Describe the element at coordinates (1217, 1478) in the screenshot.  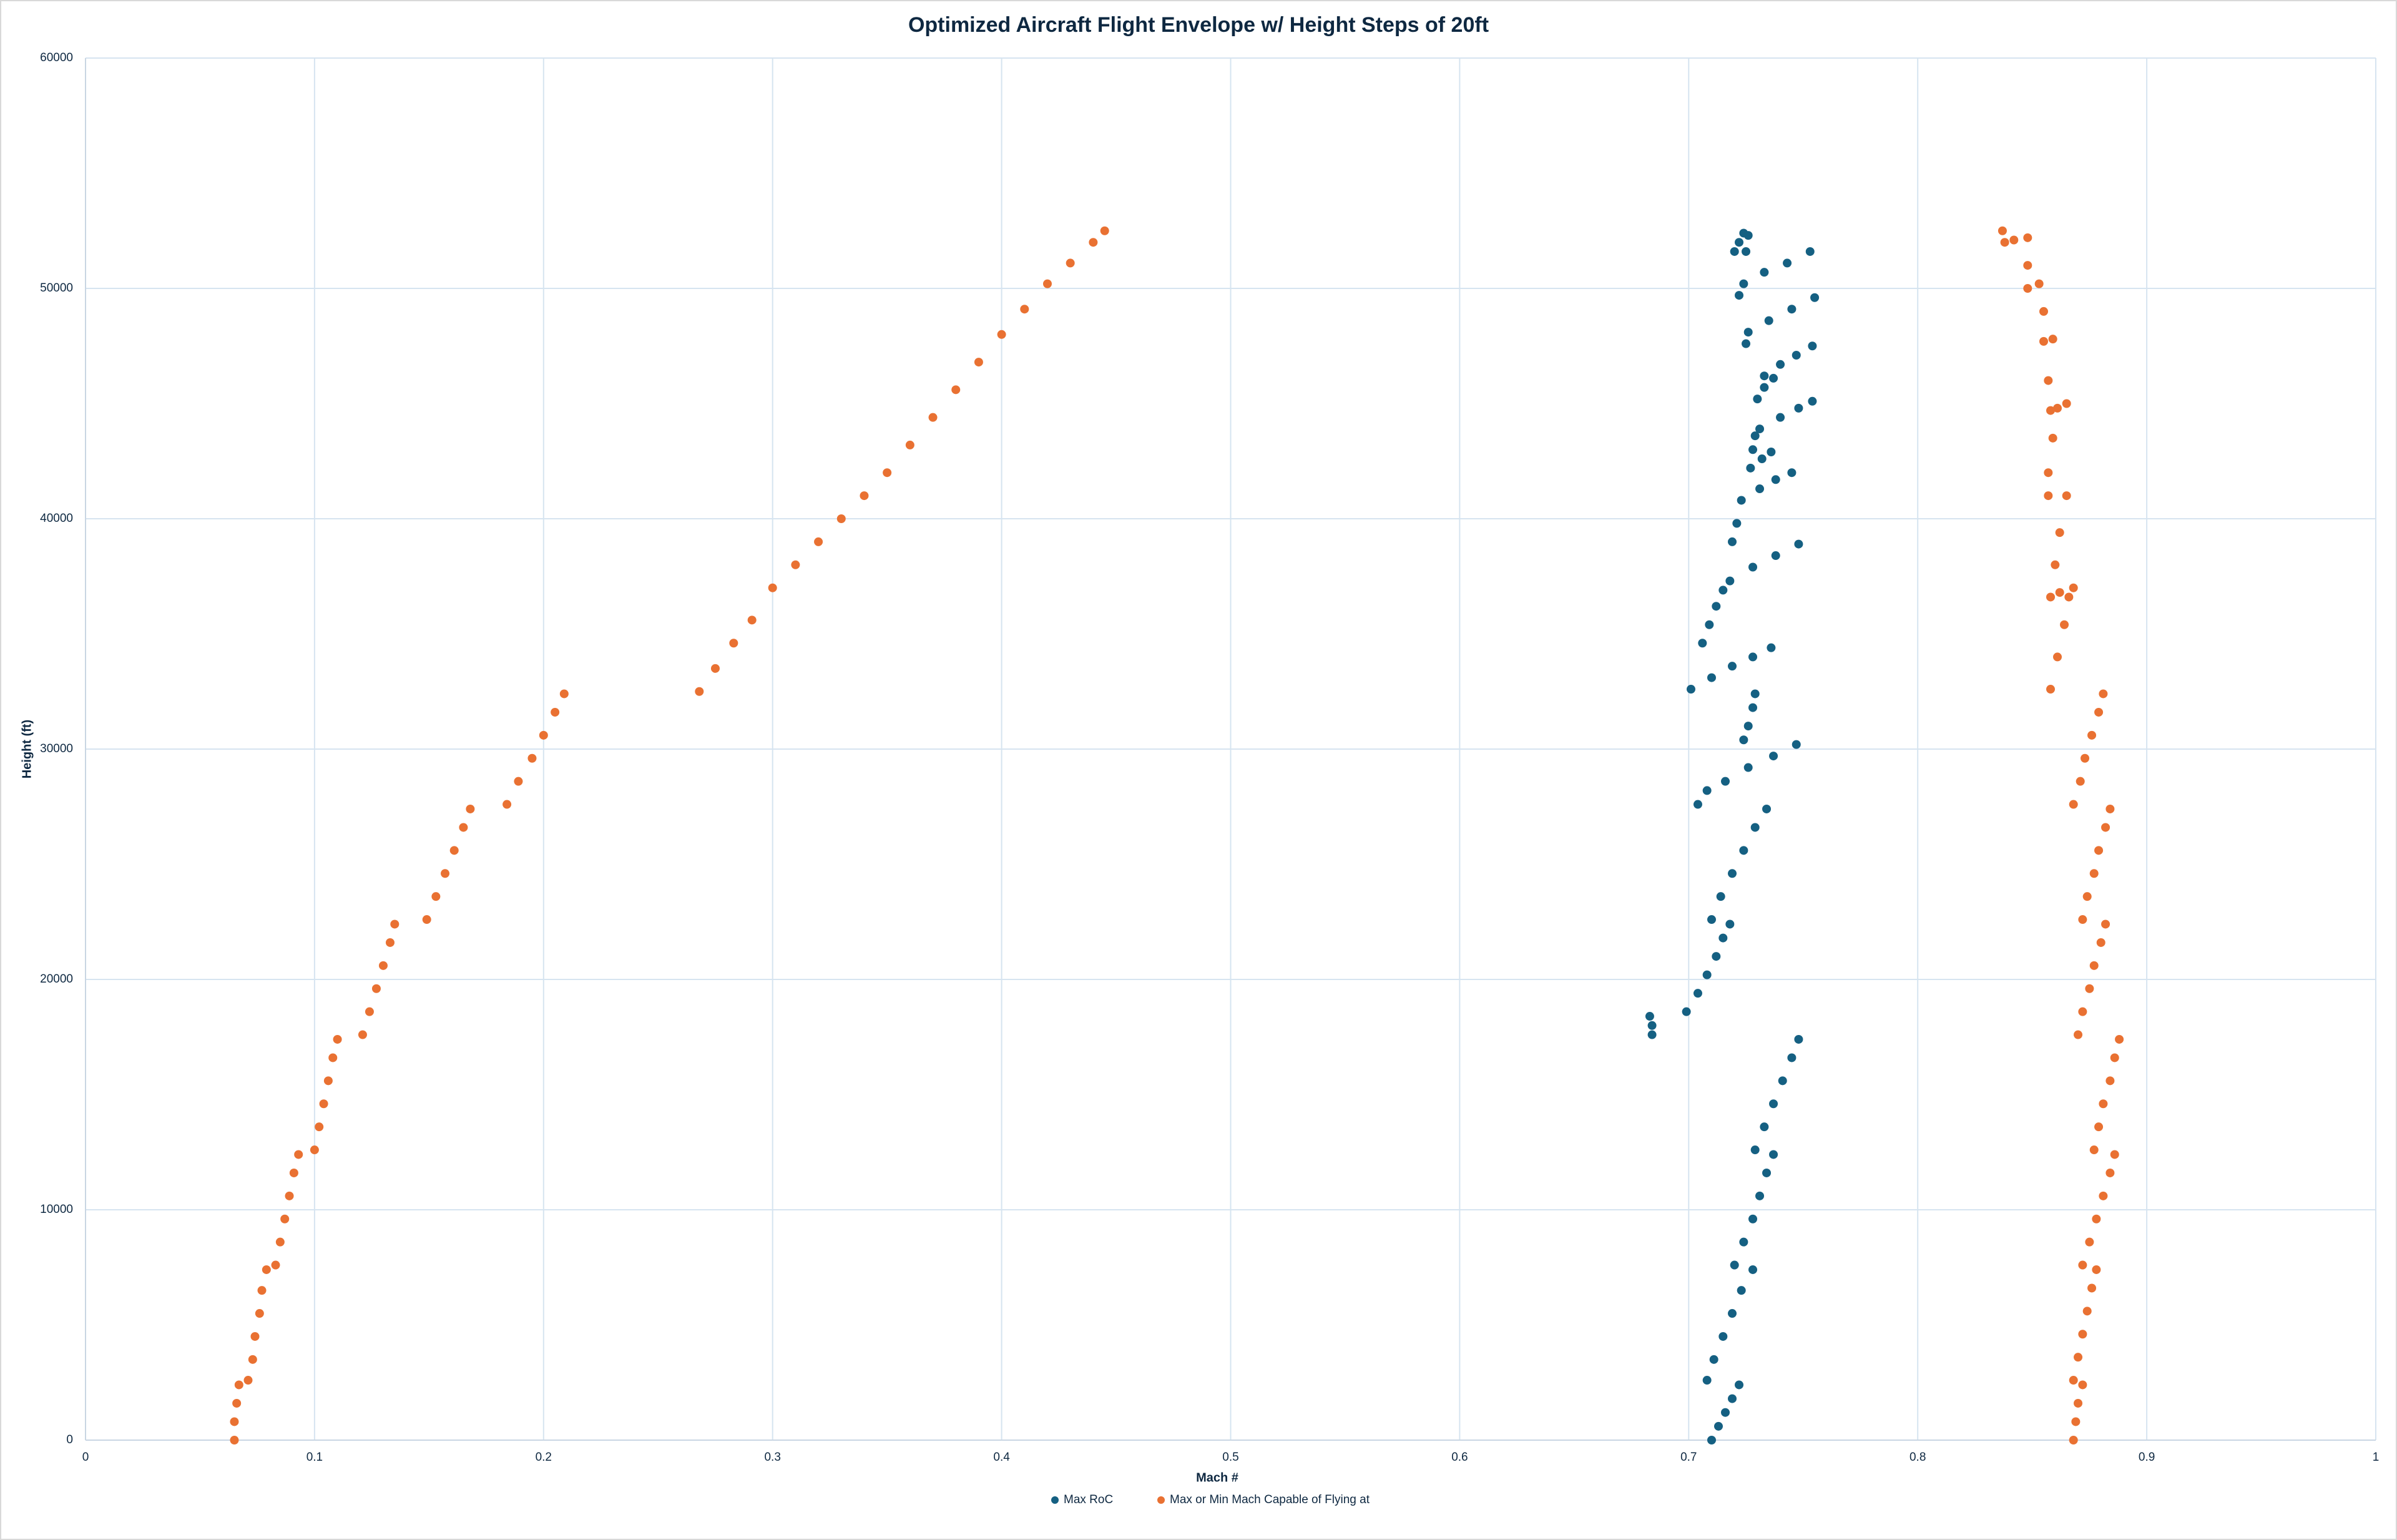
I see `x-axis-title: Mach #` at that location.